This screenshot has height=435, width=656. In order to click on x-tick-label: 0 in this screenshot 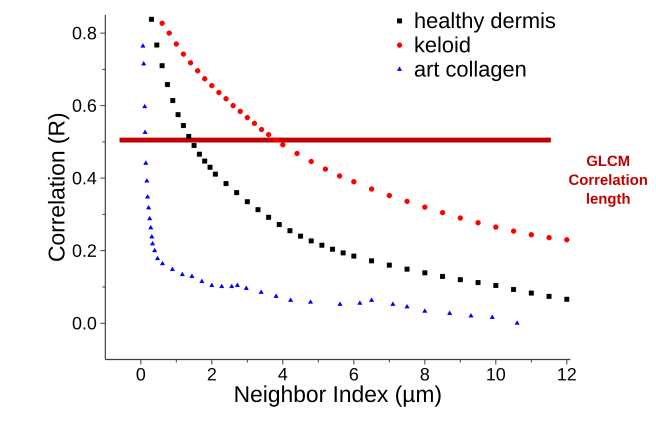, I will do `click(141, 374)`.